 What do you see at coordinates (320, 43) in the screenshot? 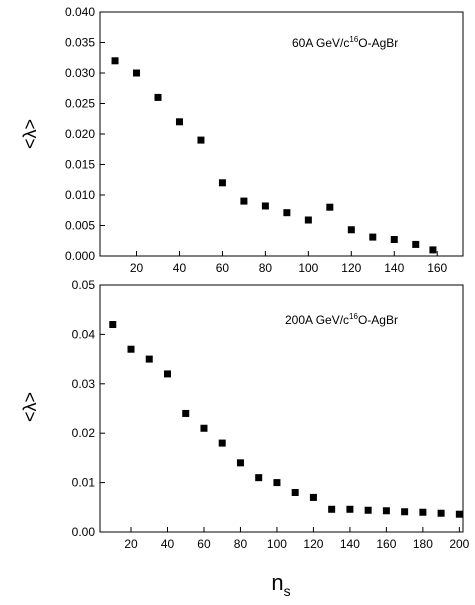
I see `annotation-text: 60A GeV/c` at bounding box center [320, 43].